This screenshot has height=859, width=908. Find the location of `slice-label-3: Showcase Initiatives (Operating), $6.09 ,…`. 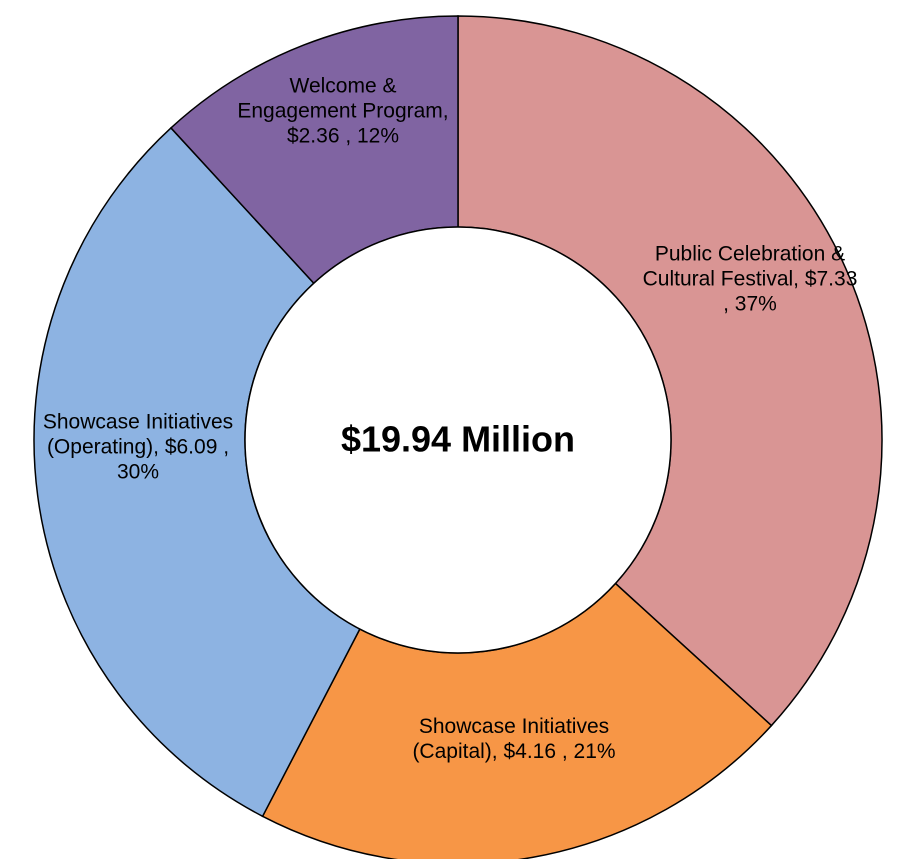

slice-label-3: Showcase Initiatives (Operating), $6.09 ,… is located at coordinates (138, 447).